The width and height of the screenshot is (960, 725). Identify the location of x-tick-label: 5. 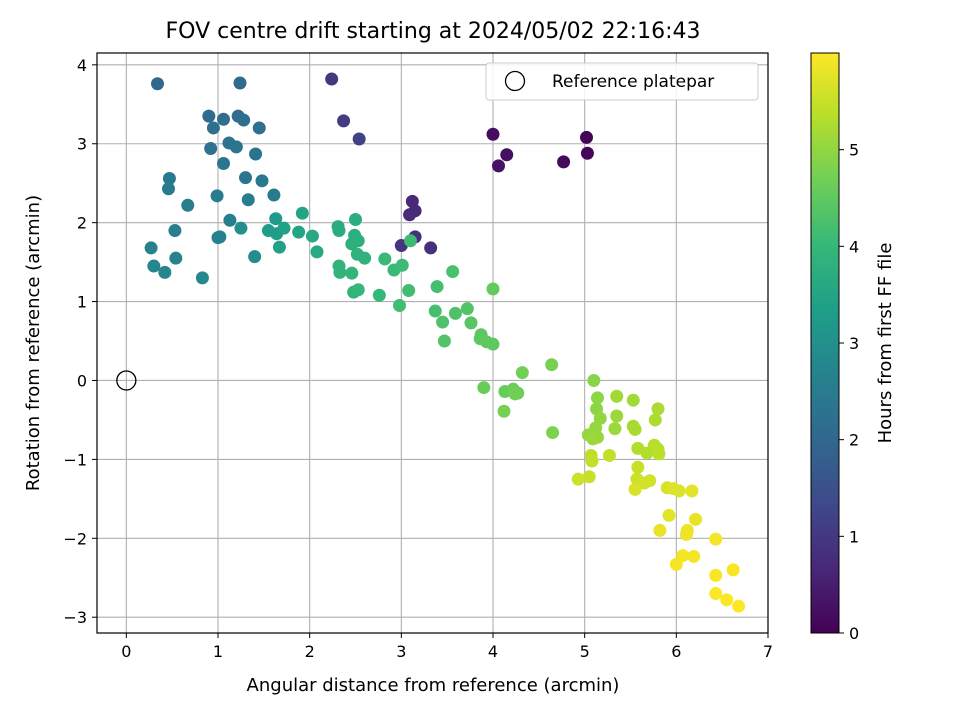
(585, 651).